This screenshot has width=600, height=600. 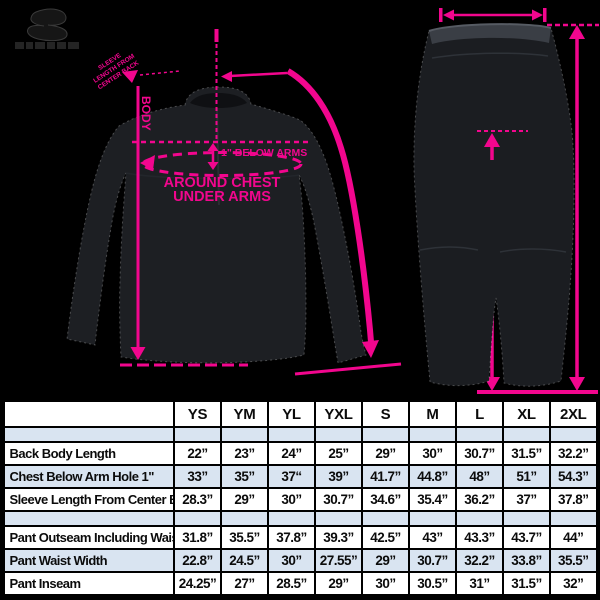 I want to click on measurement-value: 32”, so click(x=573, y=584).